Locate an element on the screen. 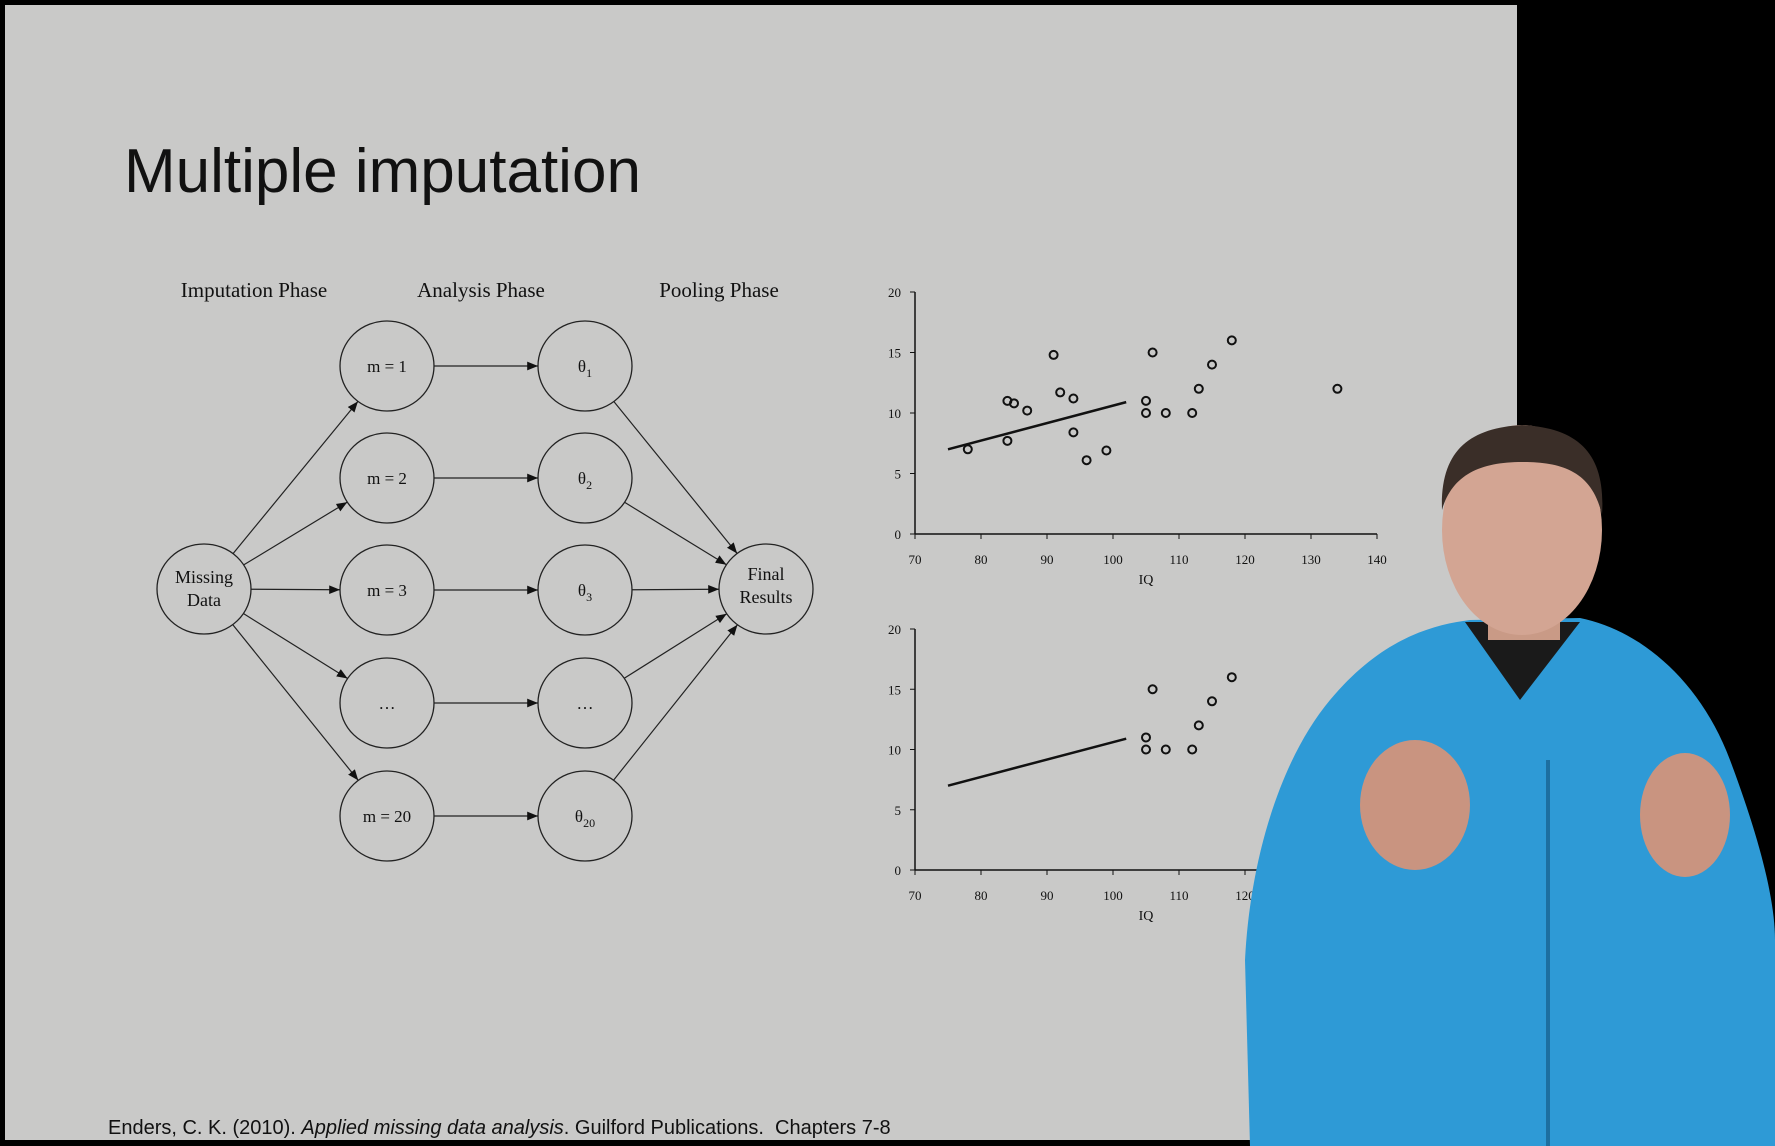 This screenshot has width=1775, height=1146. estimate-subscript: 20 is located at coordinates (589, 823).